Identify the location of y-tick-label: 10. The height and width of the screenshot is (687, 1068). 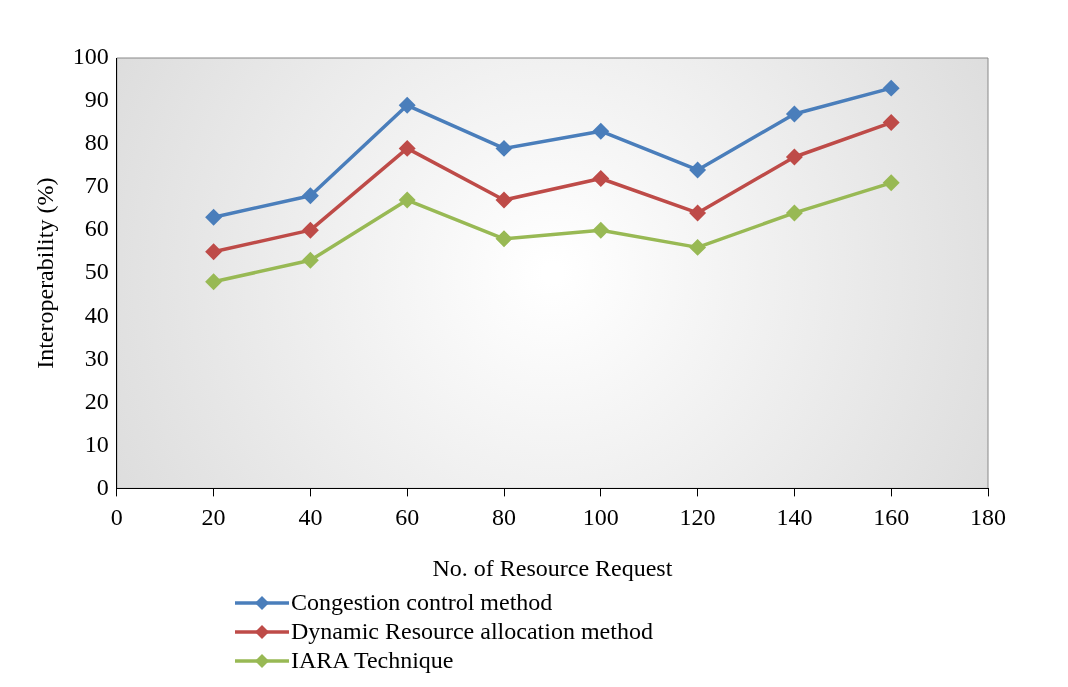
(96, 443).